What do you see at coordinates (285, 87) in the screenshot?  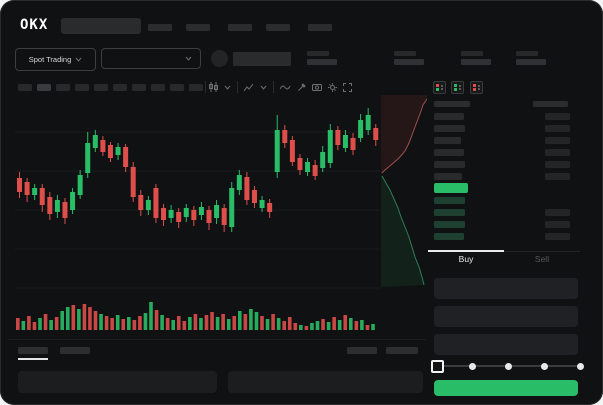 I see `line-style-icon` at bounding box center [285, 87].